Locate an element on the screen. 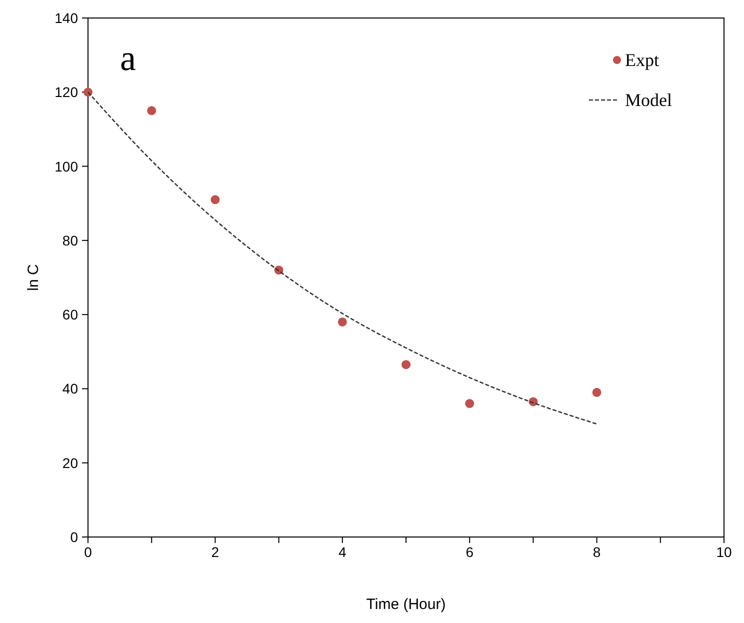  legend-label: Model is located at coordinates (648, 100).